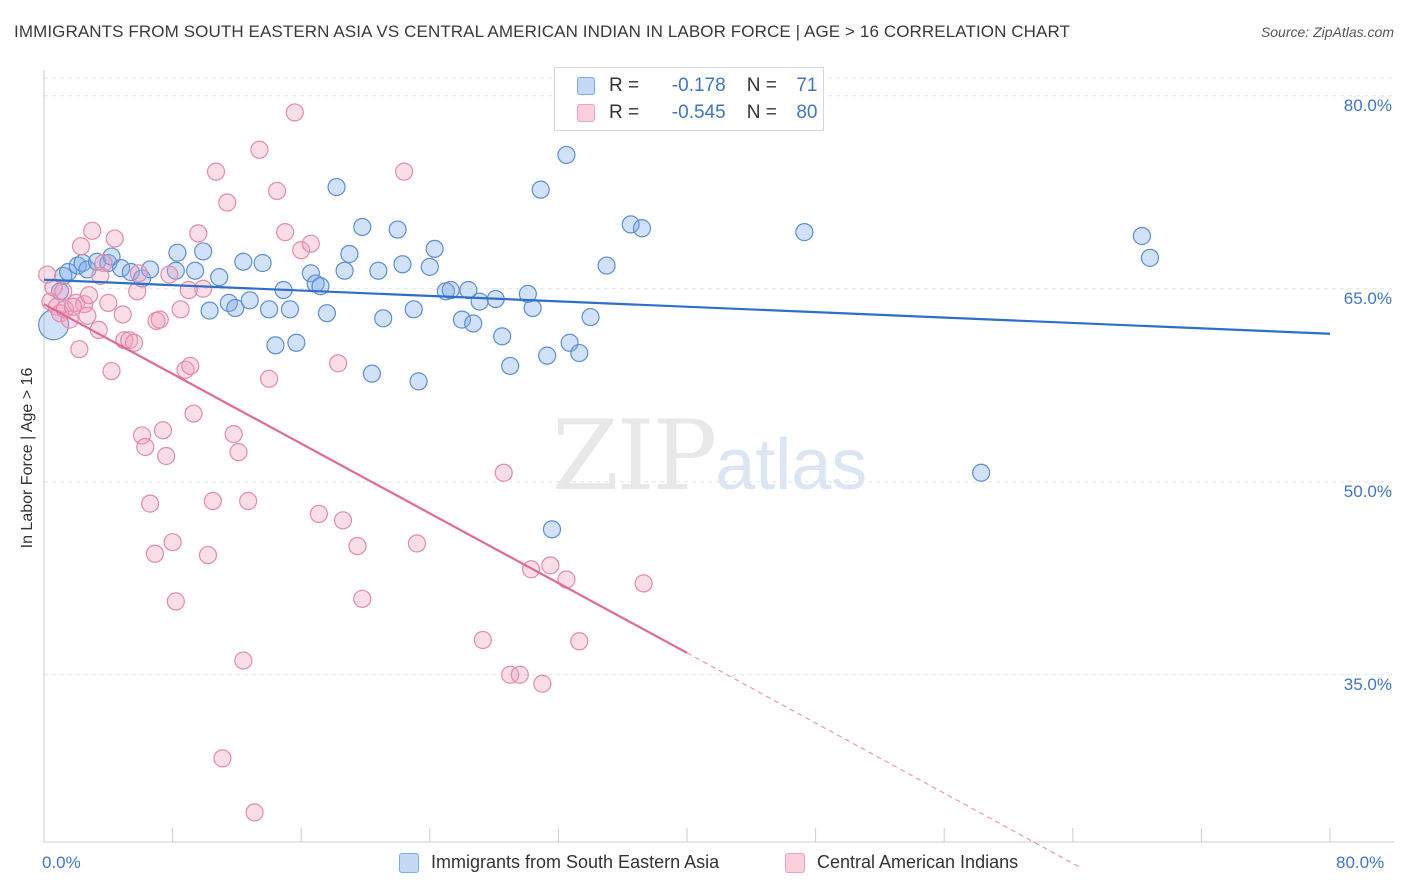  I want to click on y-axis-label: In Labor Force | Age > 16, so click(27, 458).